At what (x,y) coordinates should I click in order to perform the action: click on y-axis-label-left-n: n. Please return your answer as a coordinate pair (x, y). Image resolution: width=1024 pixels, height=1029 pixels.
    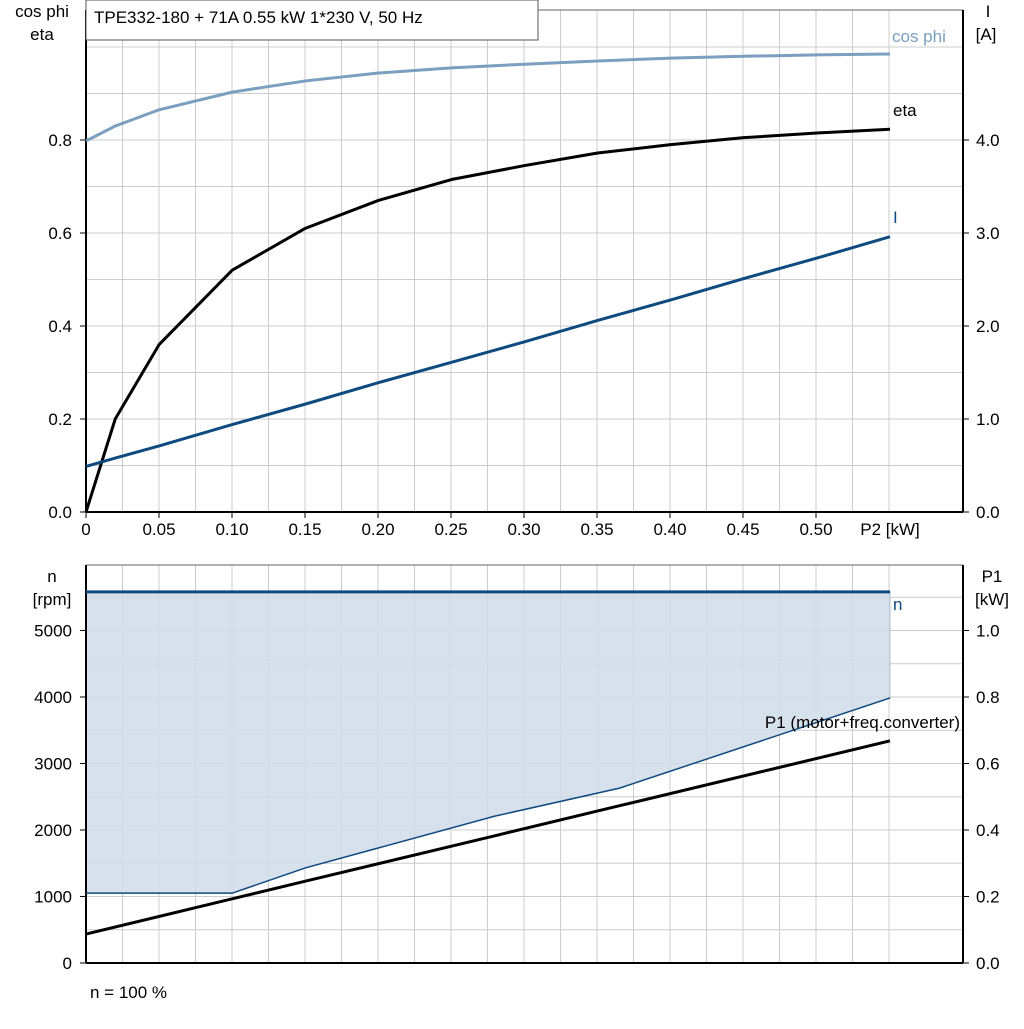
    Looking at the image, I should click on (51, 576).